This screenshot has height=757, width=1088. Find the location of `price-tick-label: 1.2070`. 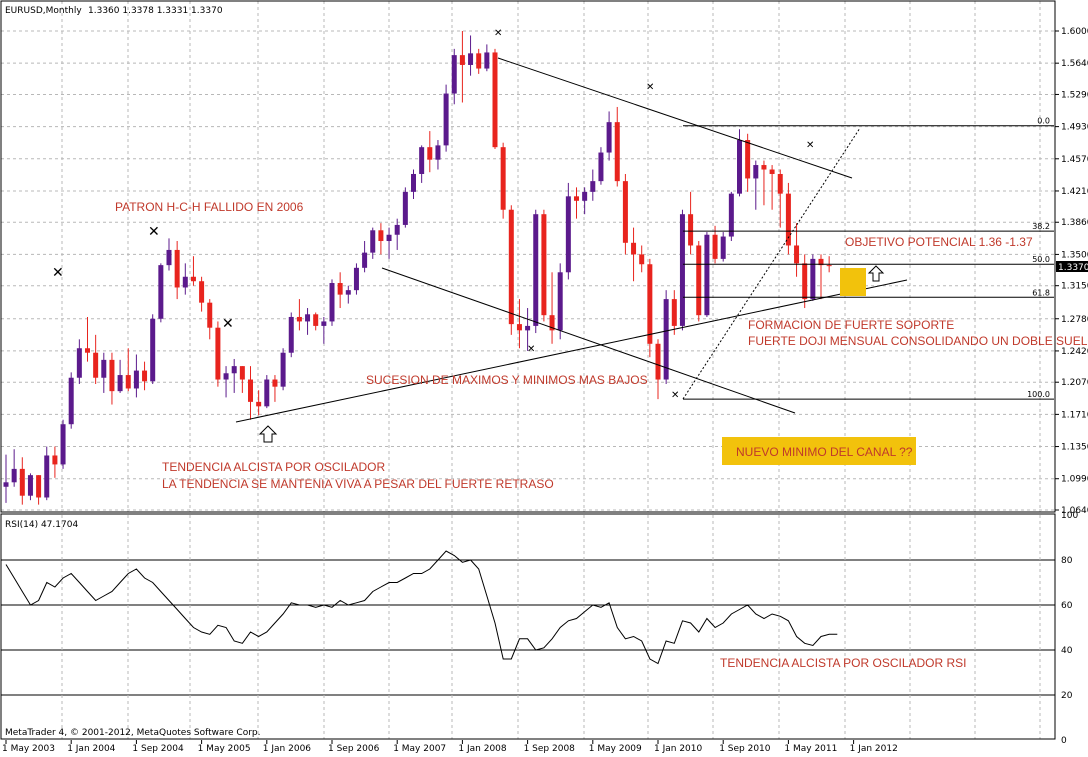

price-tick-label: 1.2070 is located at coordinates (1074, 383).